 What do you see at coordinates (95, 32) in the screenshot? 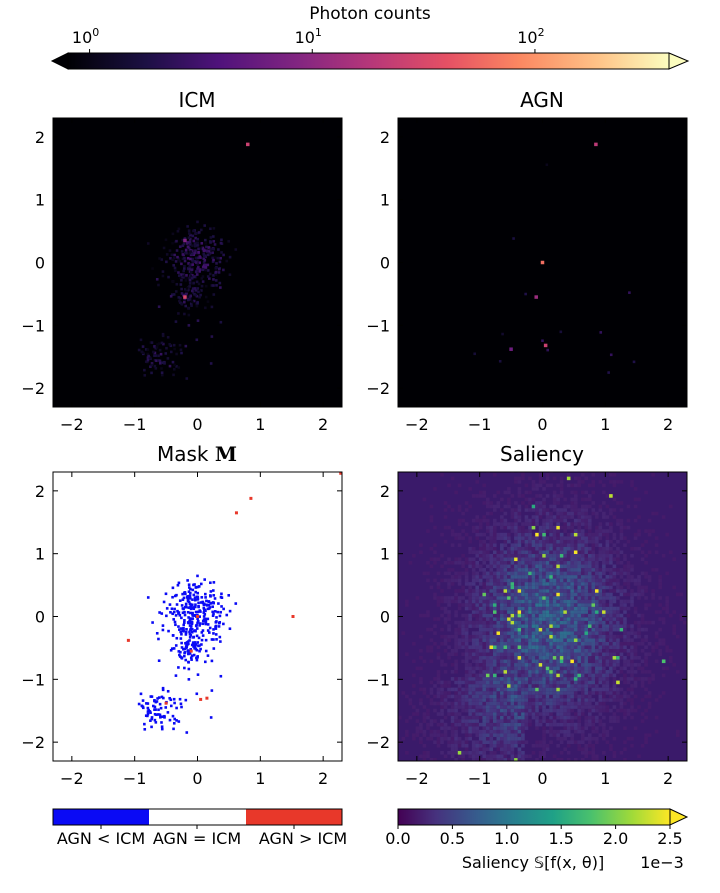
I see `tick-exponent: 0` at bounding box center [95, 32].